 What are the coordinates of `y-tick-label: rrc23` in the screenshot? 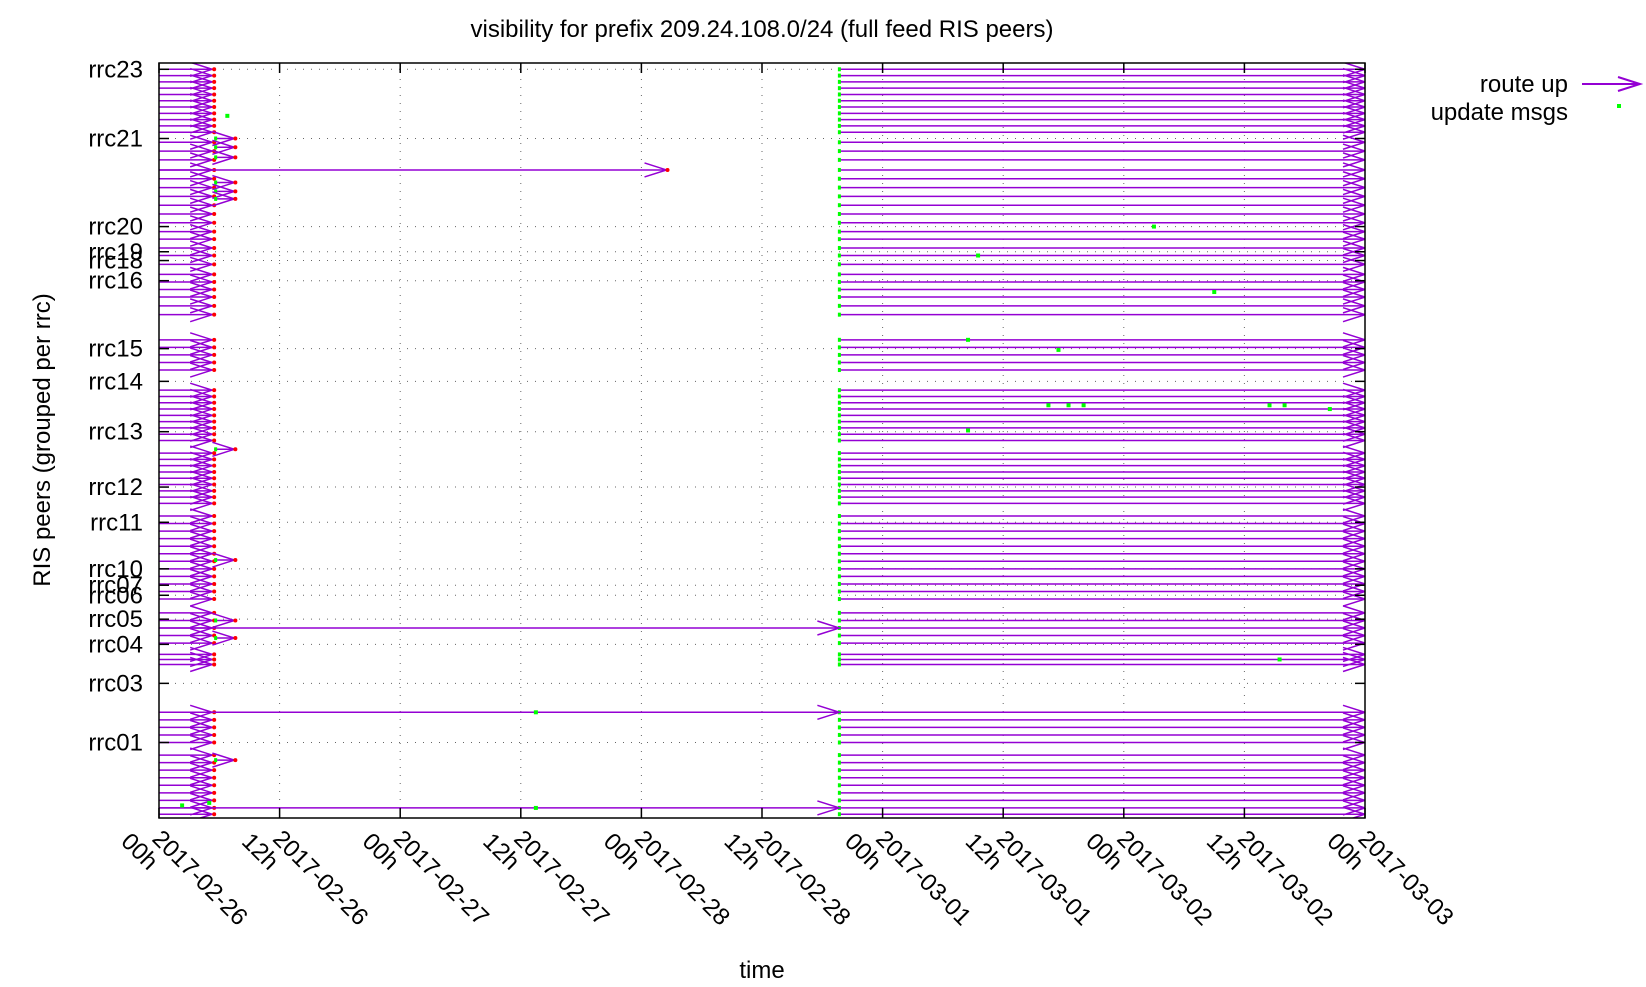 It's located at (115, 69).